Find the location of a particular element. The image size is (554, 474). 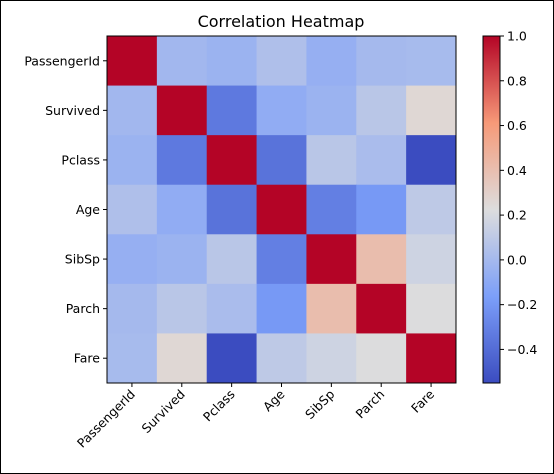

colorbar-tick-label: 1.0 is located at coordinates (517, 36).